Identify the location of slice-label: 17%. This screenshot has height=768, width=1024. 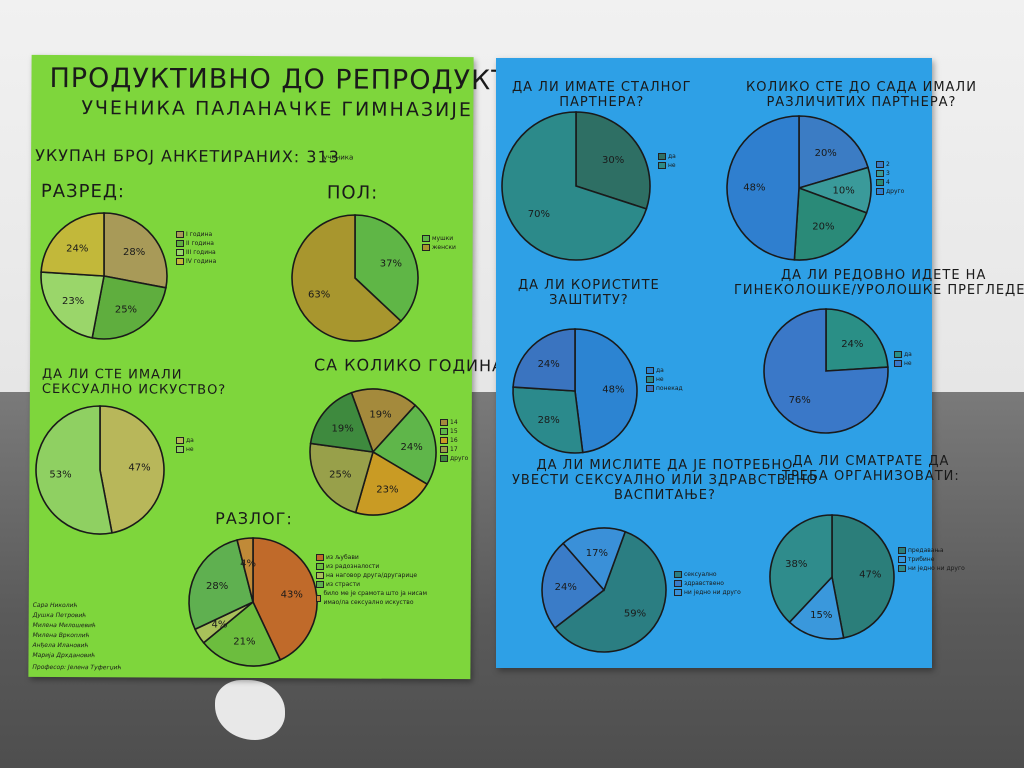
(597, 553).